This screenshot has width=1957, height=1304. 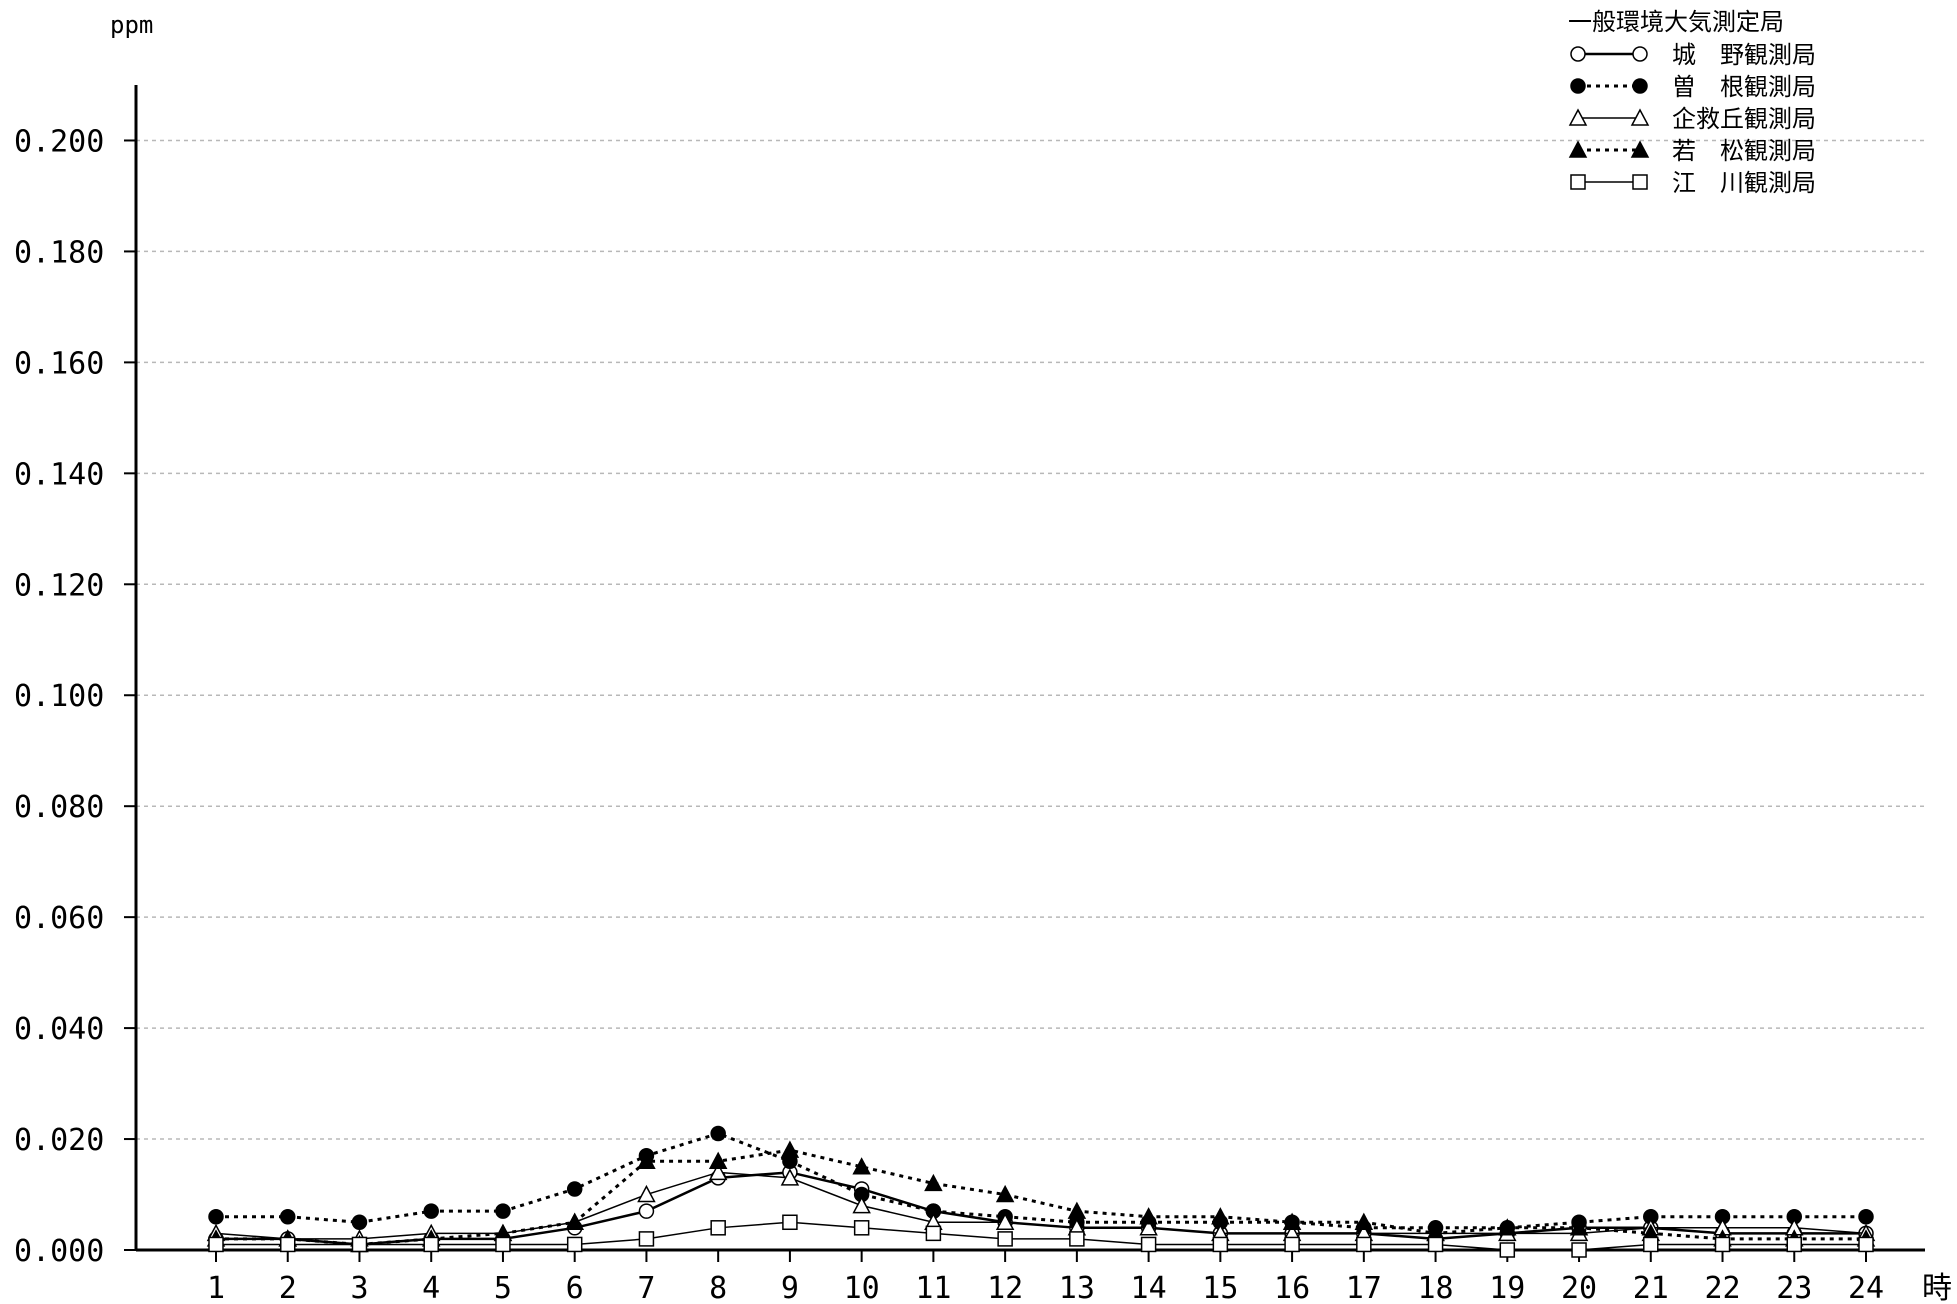 I want to click on x-tick-labels: 1 2 3 4 5 6 7 8 9 10 11 12 13 14 15 16 17 18 19 20 21 22 23 24, so click(x=1045, y=1277).